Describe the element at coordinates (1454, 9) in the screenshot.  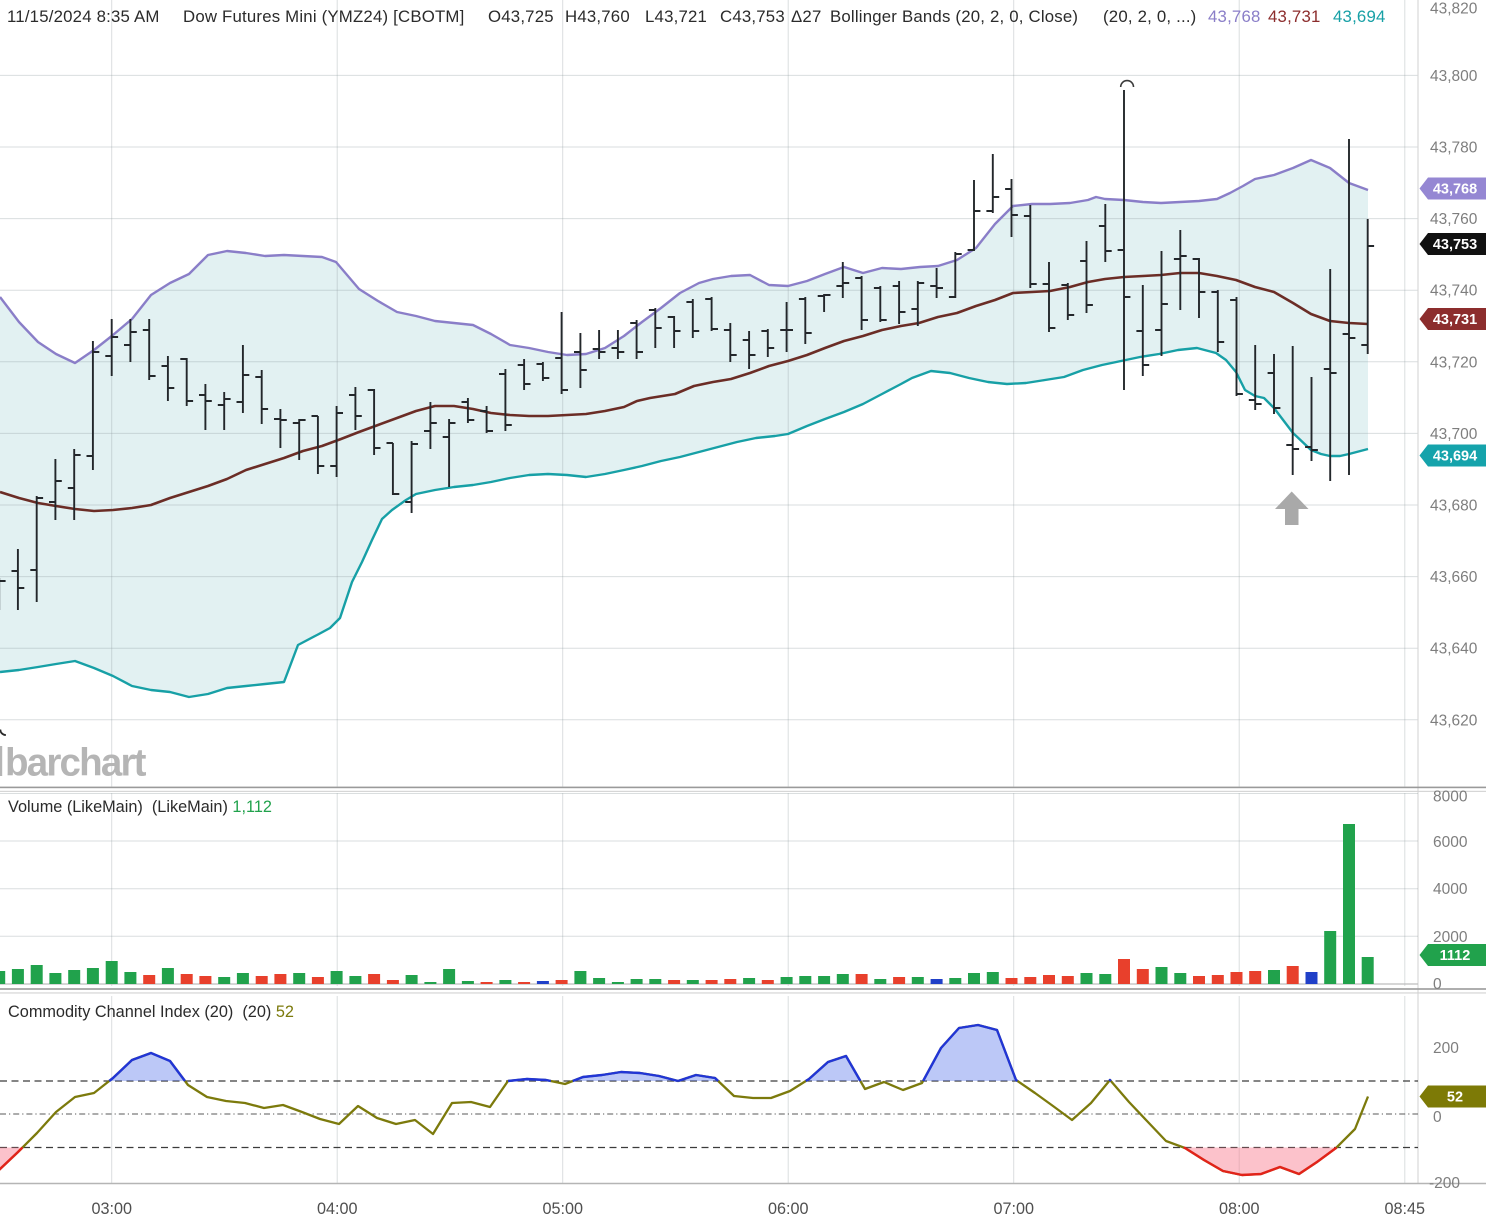
I see `svg-text: 43,820` at that location.